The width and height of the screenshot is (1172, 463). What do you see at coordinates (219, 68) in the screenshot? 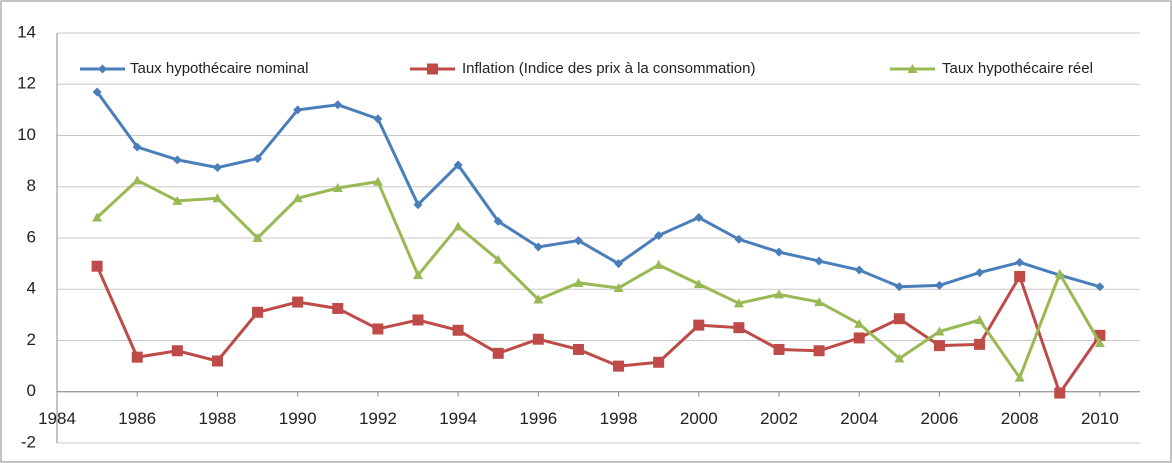
I see `legend-label: Taux hypothécaire nominal` at bounding box center [219, 68].